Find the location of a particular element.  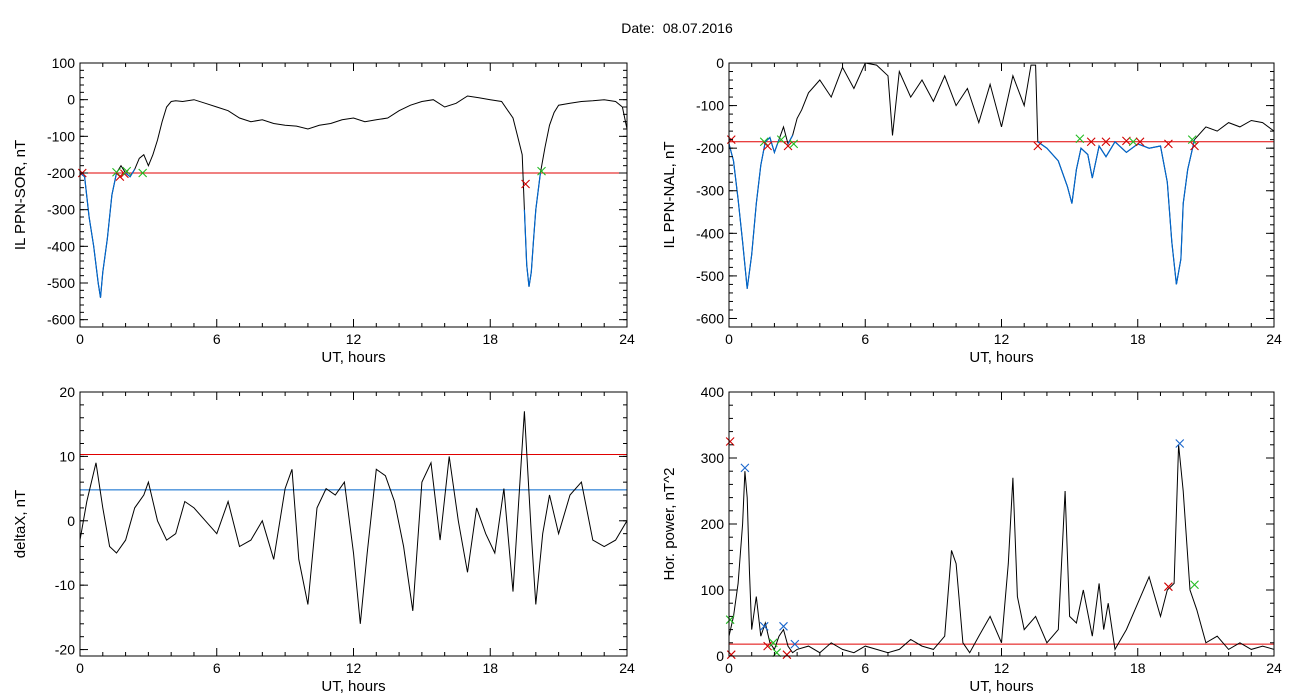

nal-y-tick-label: 0 is located at coordinates (720, 63).